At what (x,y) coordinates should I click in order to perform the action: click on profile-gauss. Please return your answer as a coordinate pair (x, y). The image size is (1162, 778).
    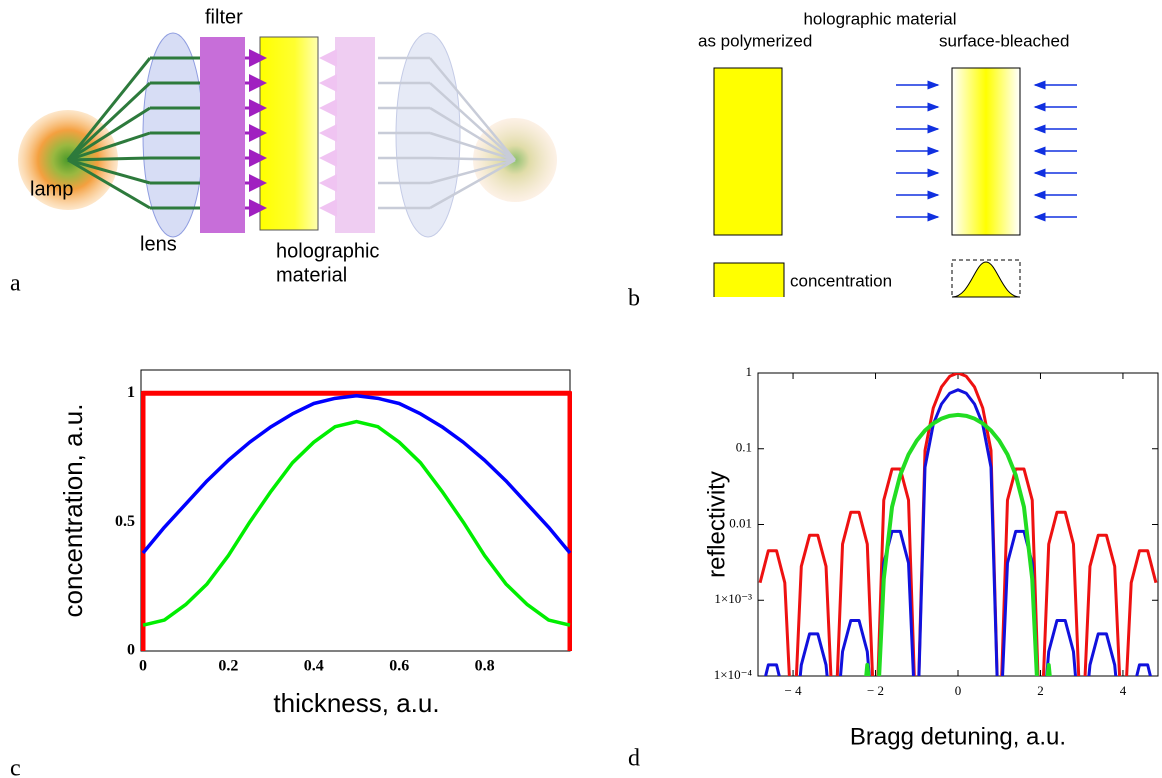
    Looking at the image, I should click on (986, 279).